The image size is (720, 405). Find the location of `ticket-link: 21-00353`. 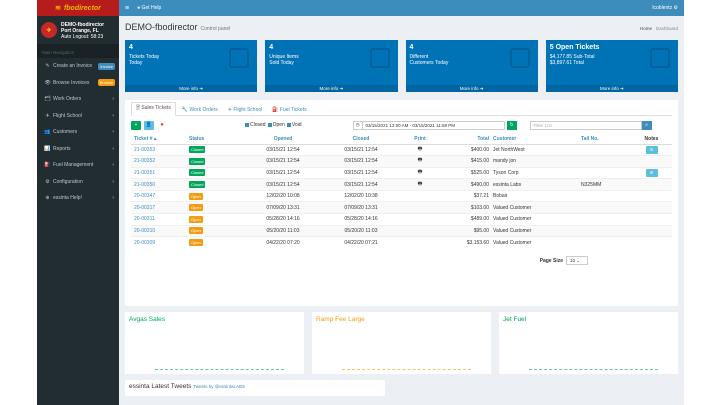

ticket-link: 21-00353 is located at coordinates (160, 149).